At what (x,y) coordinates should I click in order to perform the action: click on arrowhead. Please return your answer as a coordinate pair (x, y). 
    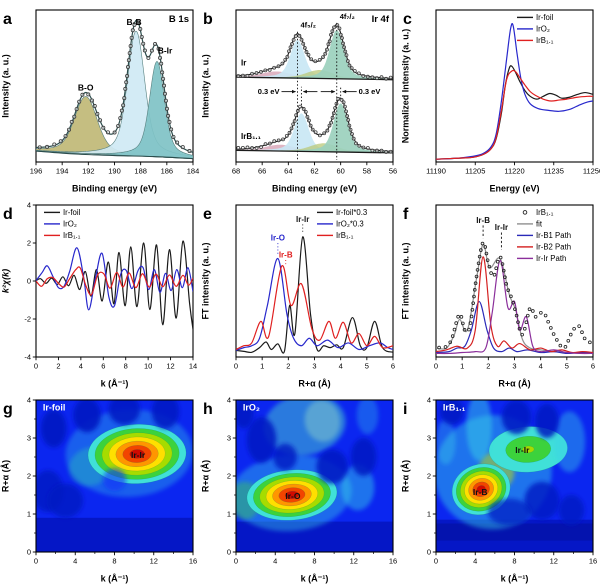
    Looking at the image, I should click on (344, 91).